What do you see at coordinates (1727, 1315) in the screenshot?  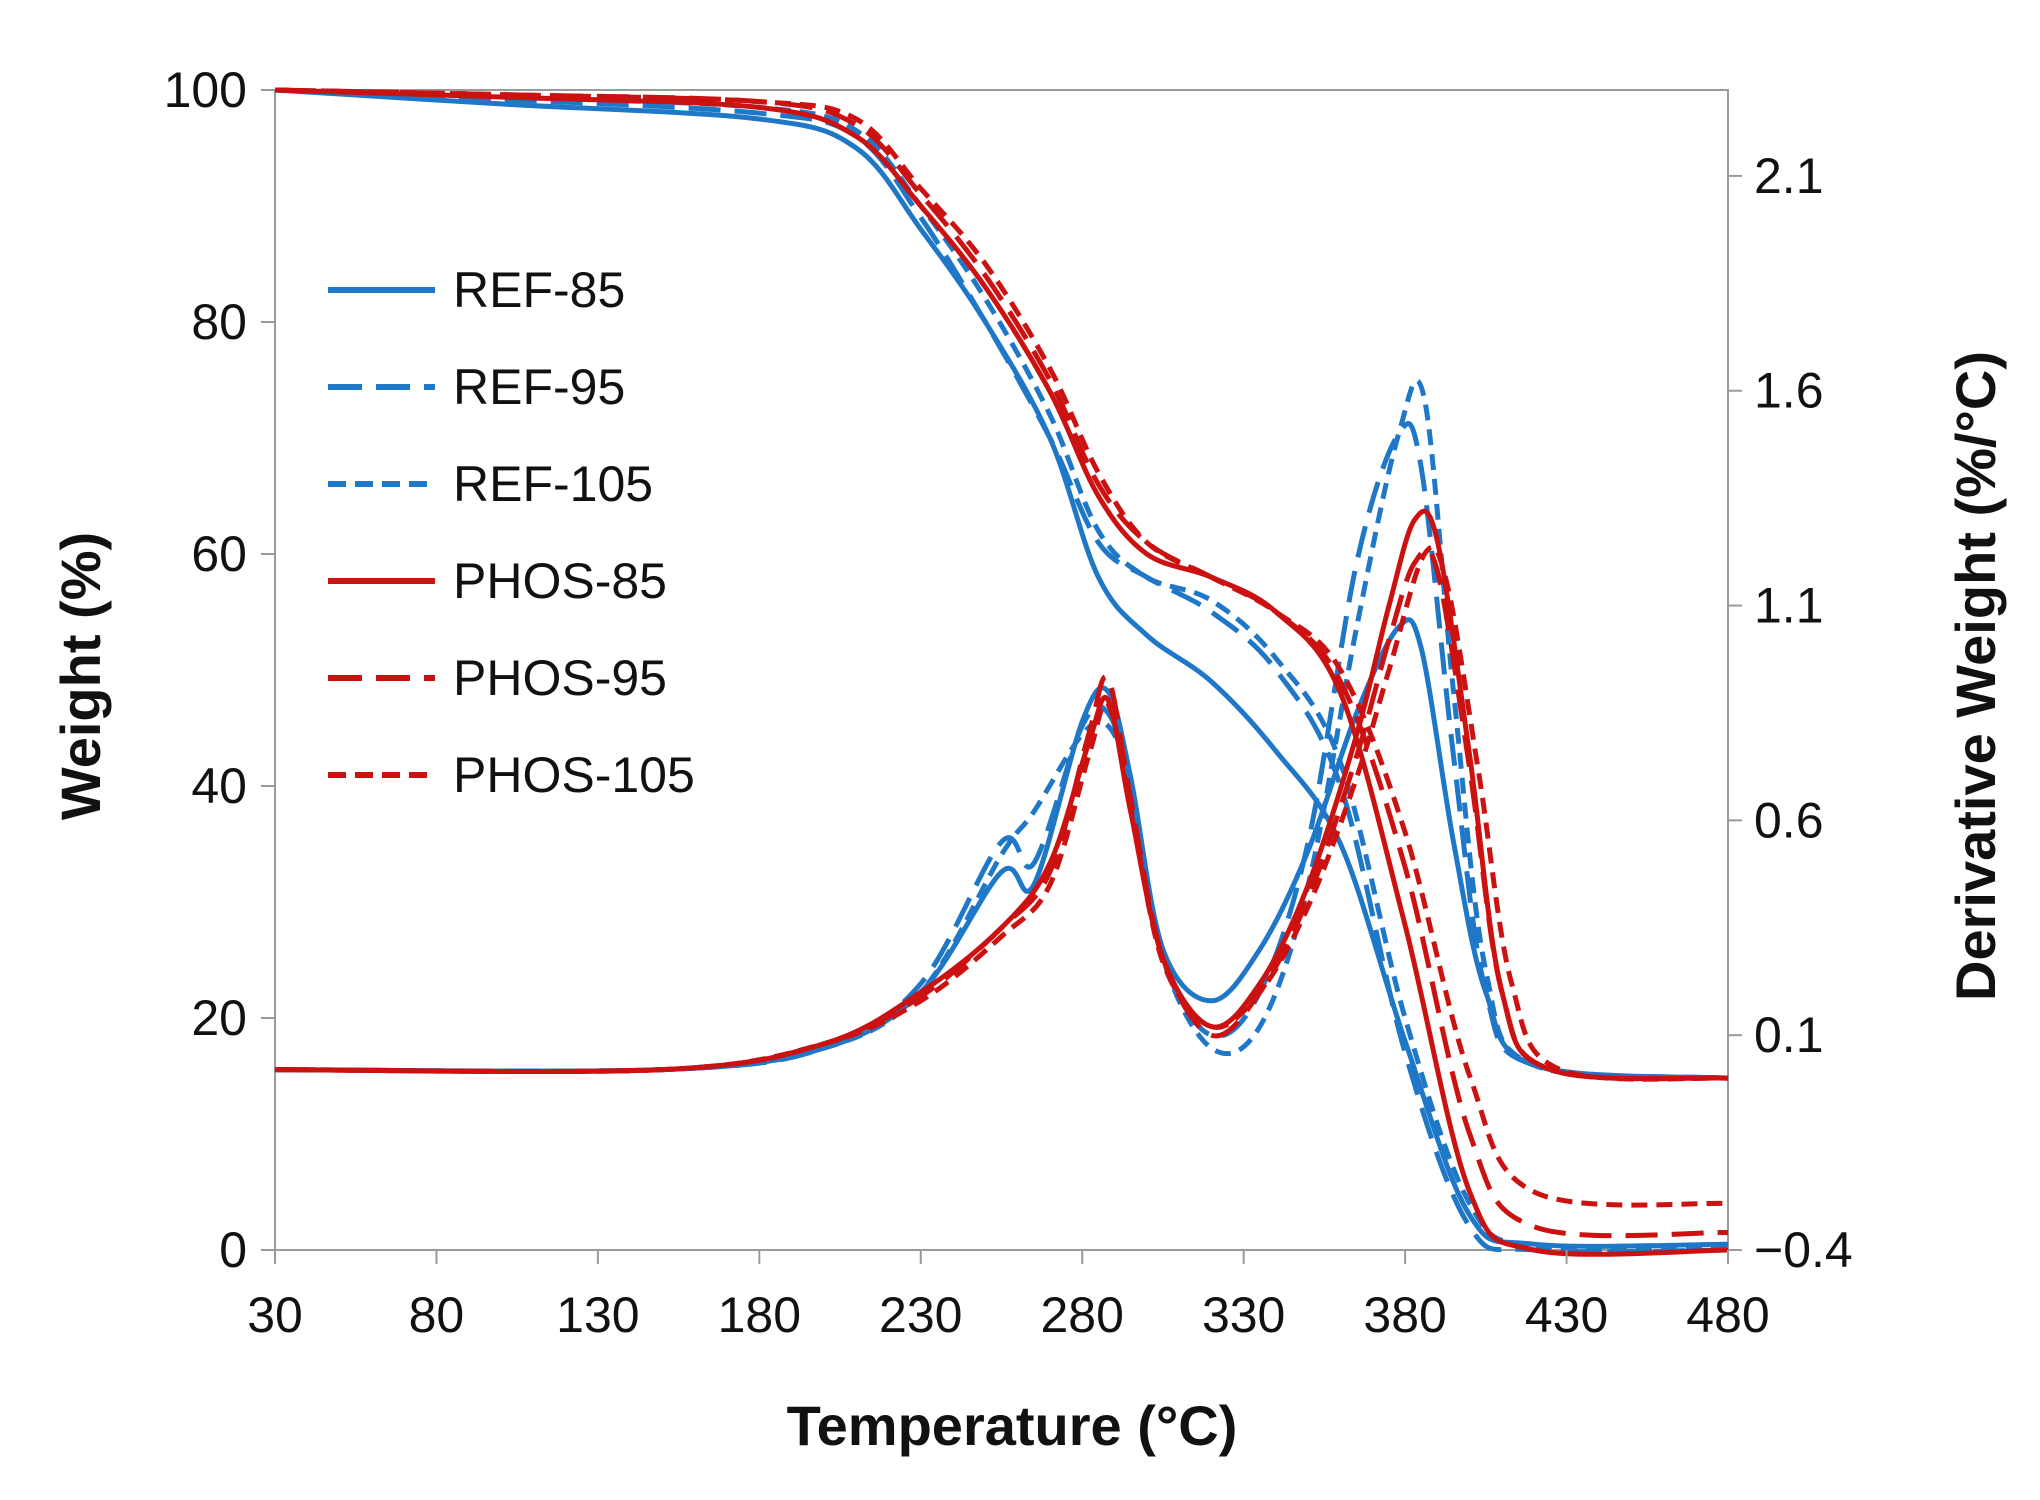 I see `x-tick-label: 480` at bounding box center [1727, 1315].